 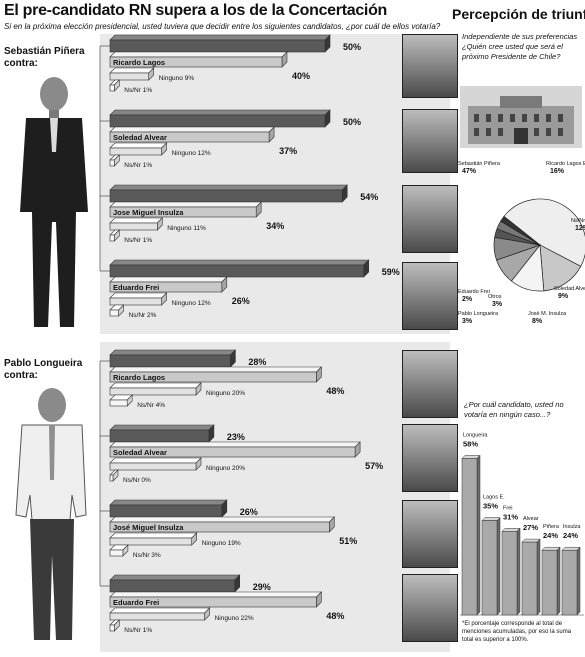 What do you see at coordinates (510, 516) in the screenshot?
I see `rej-val-2: 31%` at bounding box center [510, 516].